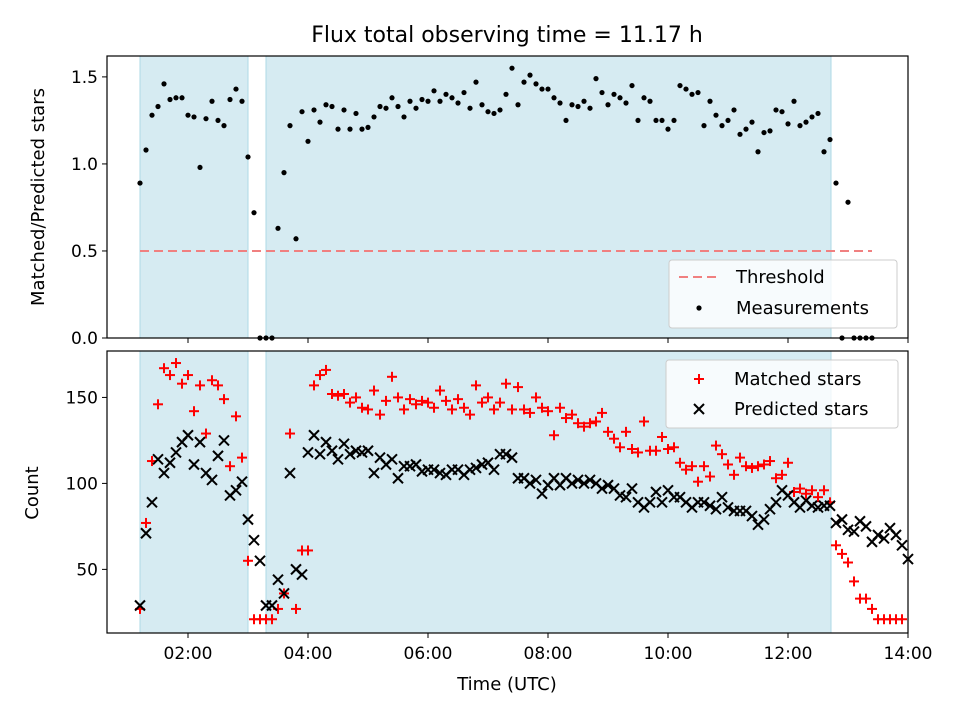 This screenshot has width=960, height=720. I want to click on legend-x-marker, so click(699, 409).